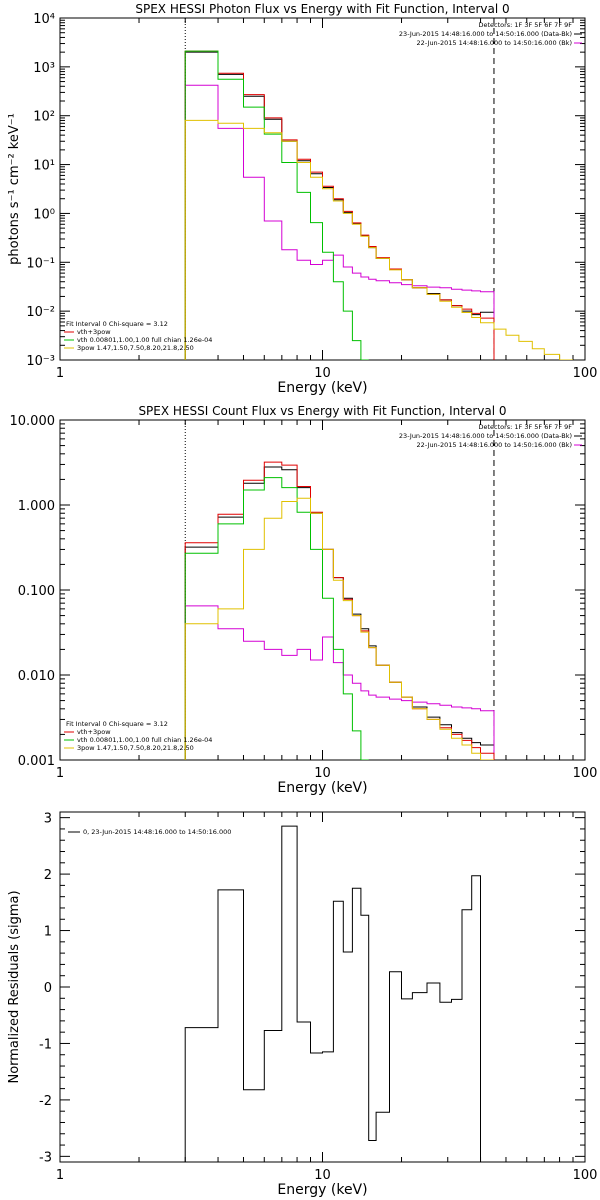 The width and height of the screenshot is (600, 1200). Describe the element at coordinates (45, 1157) in the screenshot. I see `y-tick-label: -3` at that location.